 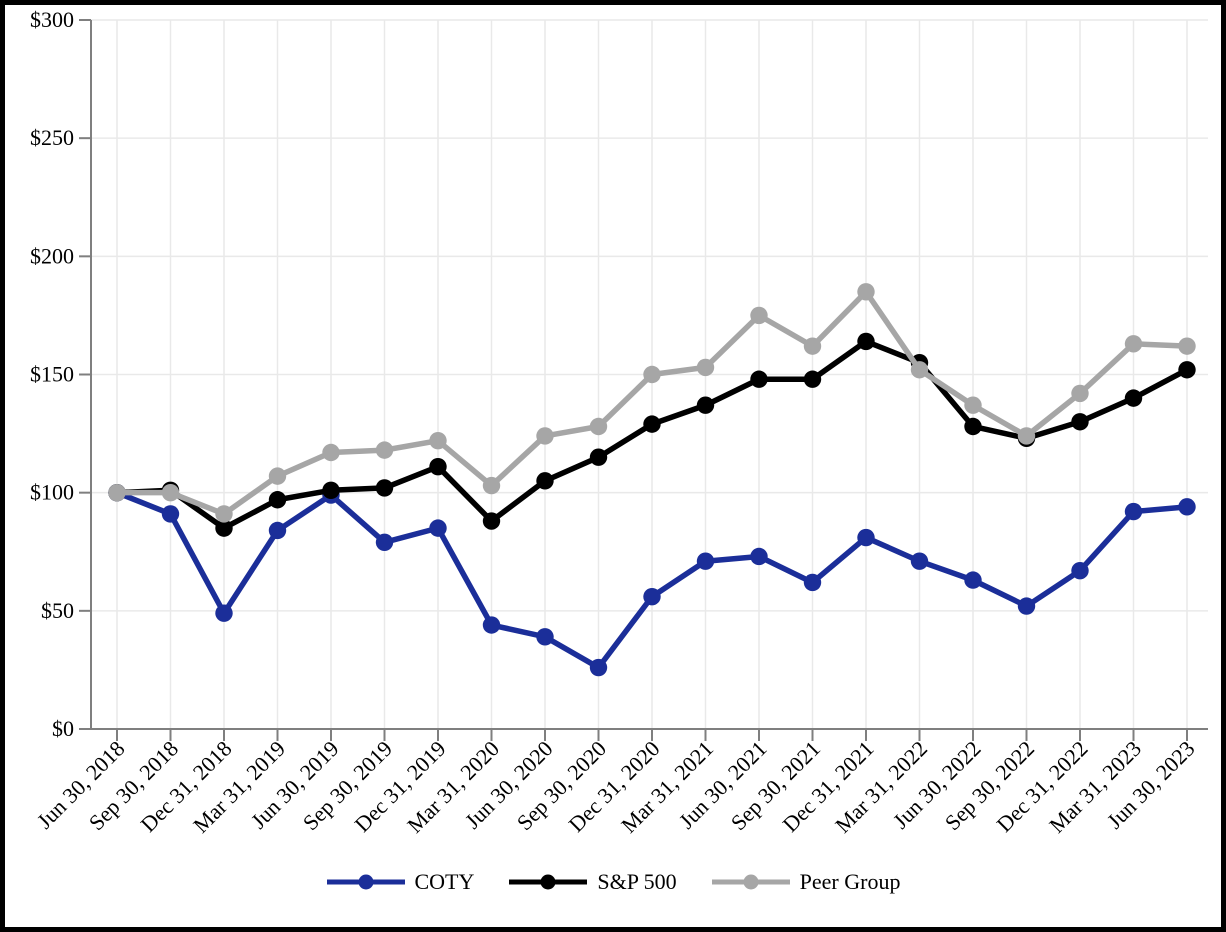 I want to click on legend-label-coty: COTY, so click(x=444, y=881).